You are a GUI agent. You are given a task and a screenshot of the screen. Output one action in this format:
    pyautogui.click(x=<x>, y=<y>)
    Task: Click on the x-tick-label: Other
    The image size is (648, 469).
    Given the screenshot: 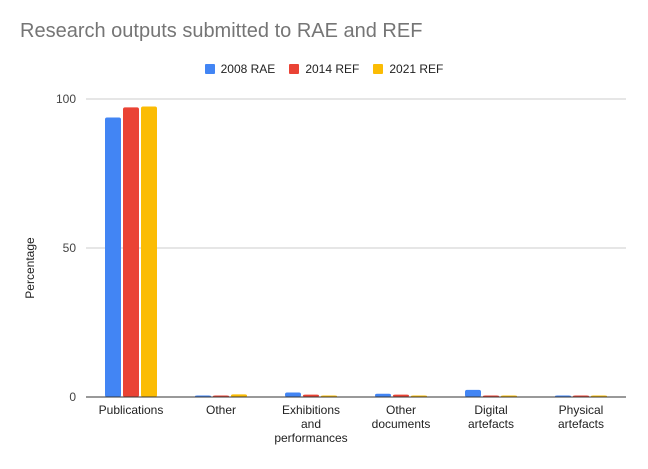 What is the action you would take?
    pyautogui.click(x=221, y=410)
    